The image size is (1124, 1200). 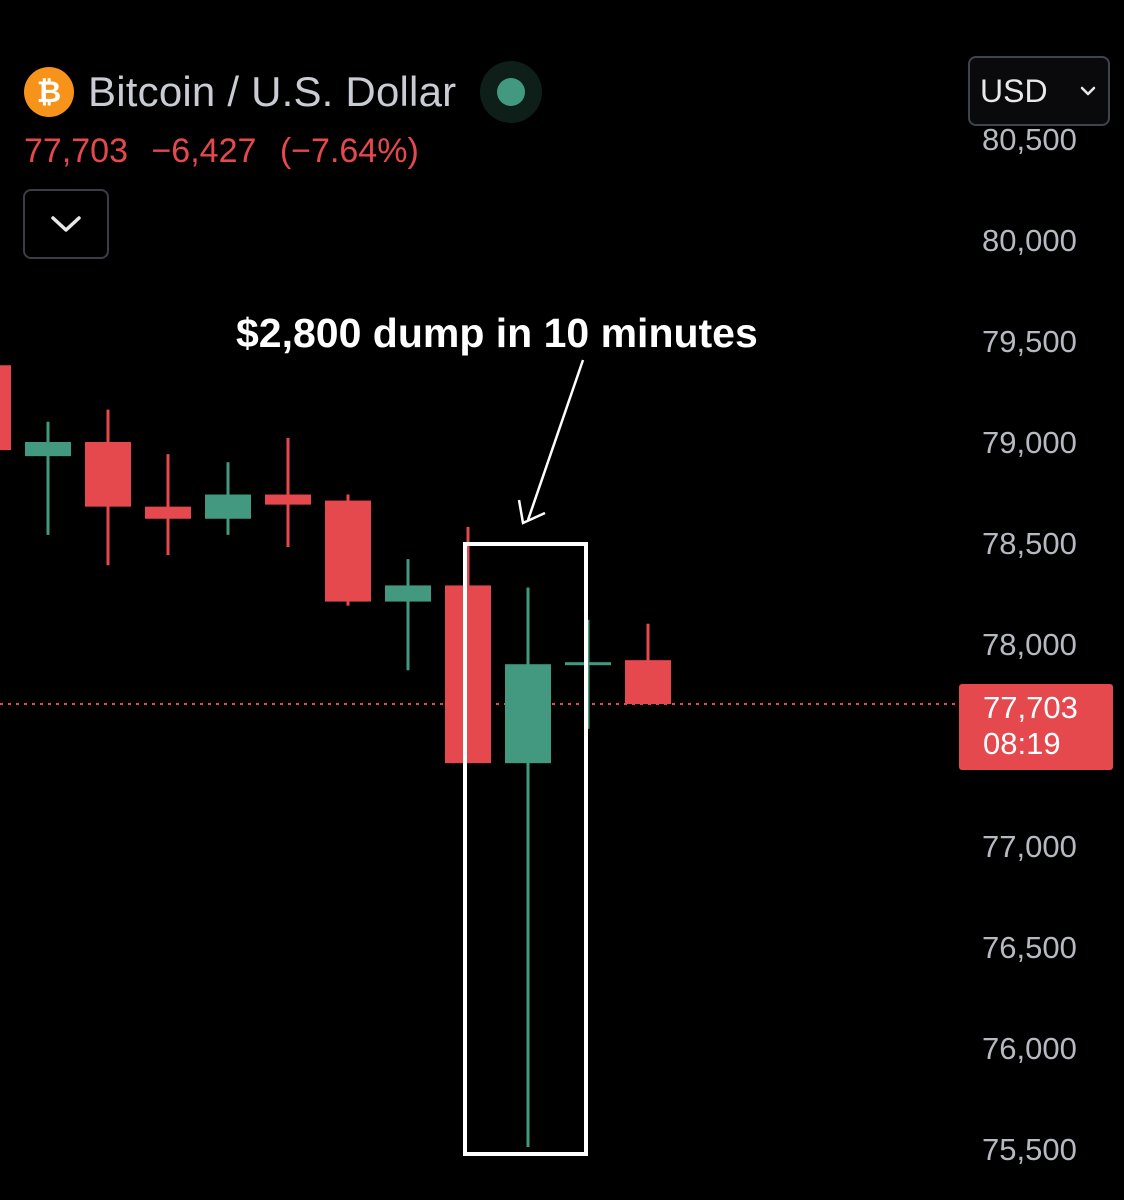 What do you see at coordinates (1014, 90) in the screenshot?
I see `currency-label: USD` at bounding box center [1014, 90].